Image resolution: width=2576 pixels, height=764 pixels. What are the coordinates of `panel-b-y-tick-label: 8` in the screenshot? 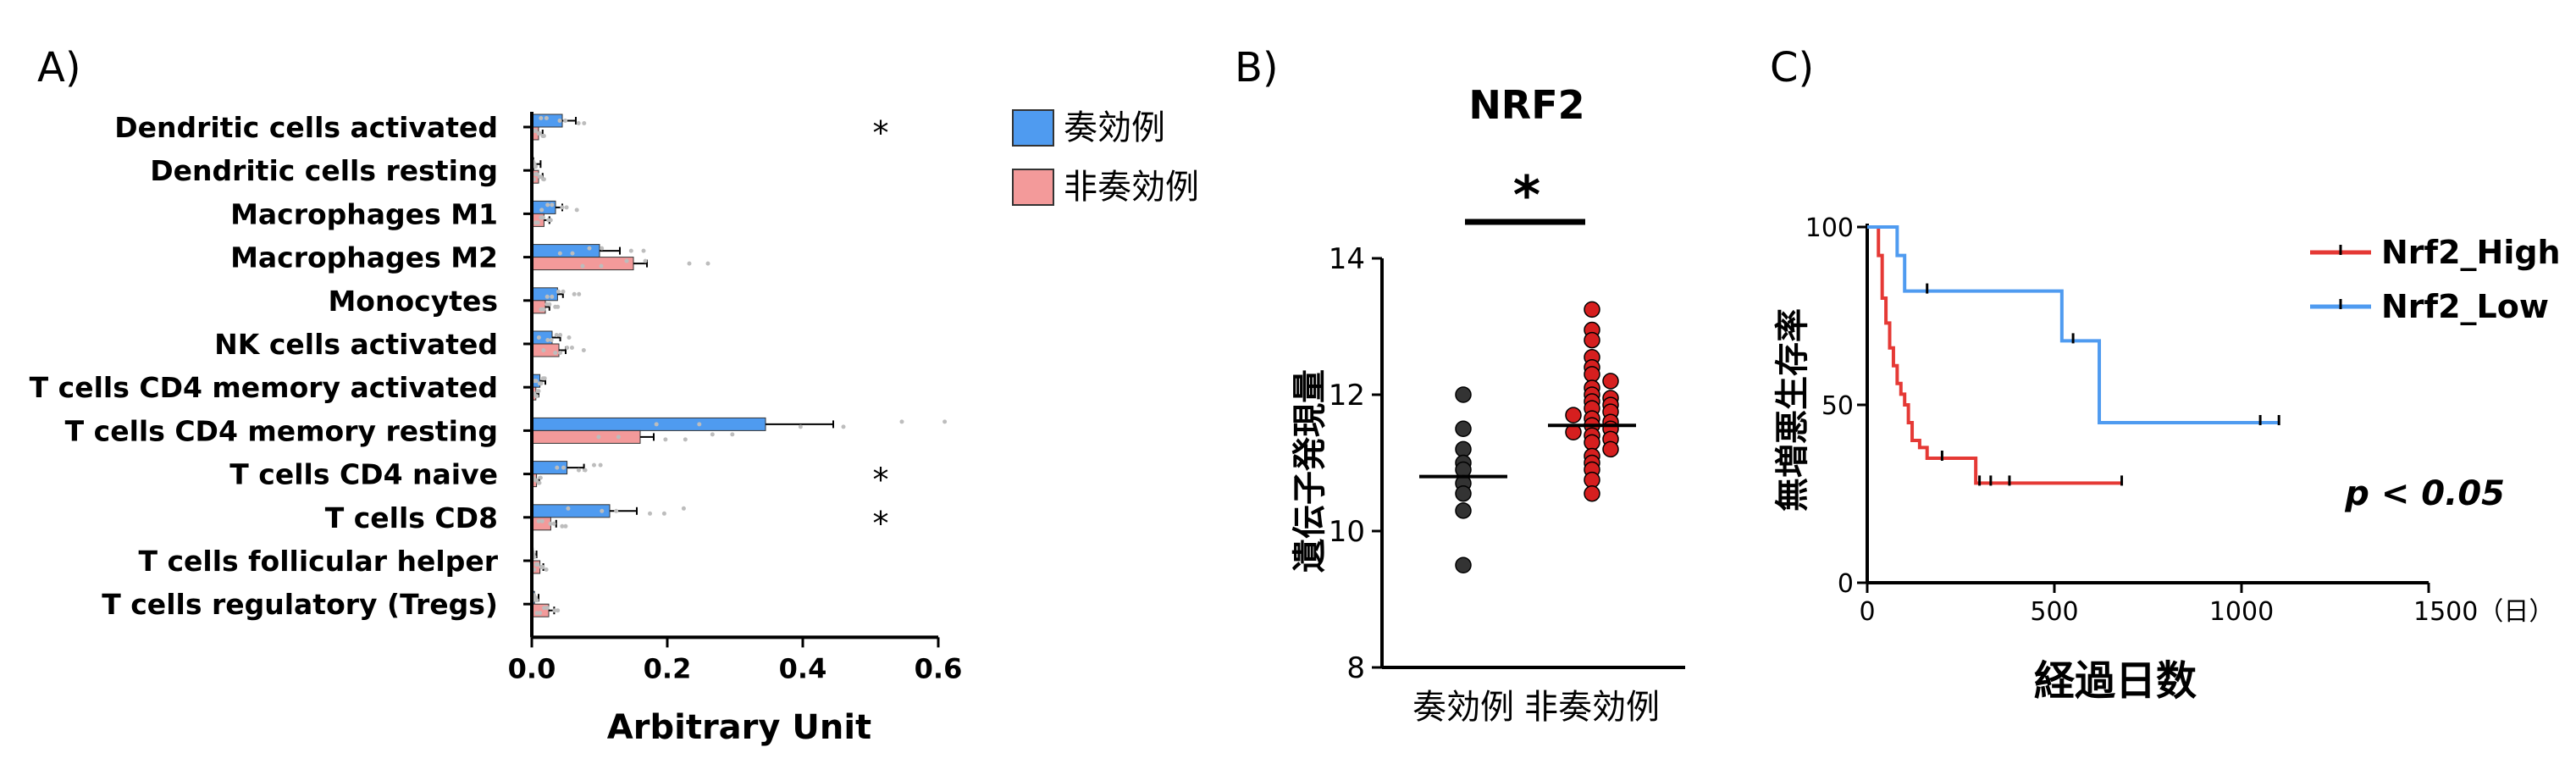 It's located at (1355, 668).